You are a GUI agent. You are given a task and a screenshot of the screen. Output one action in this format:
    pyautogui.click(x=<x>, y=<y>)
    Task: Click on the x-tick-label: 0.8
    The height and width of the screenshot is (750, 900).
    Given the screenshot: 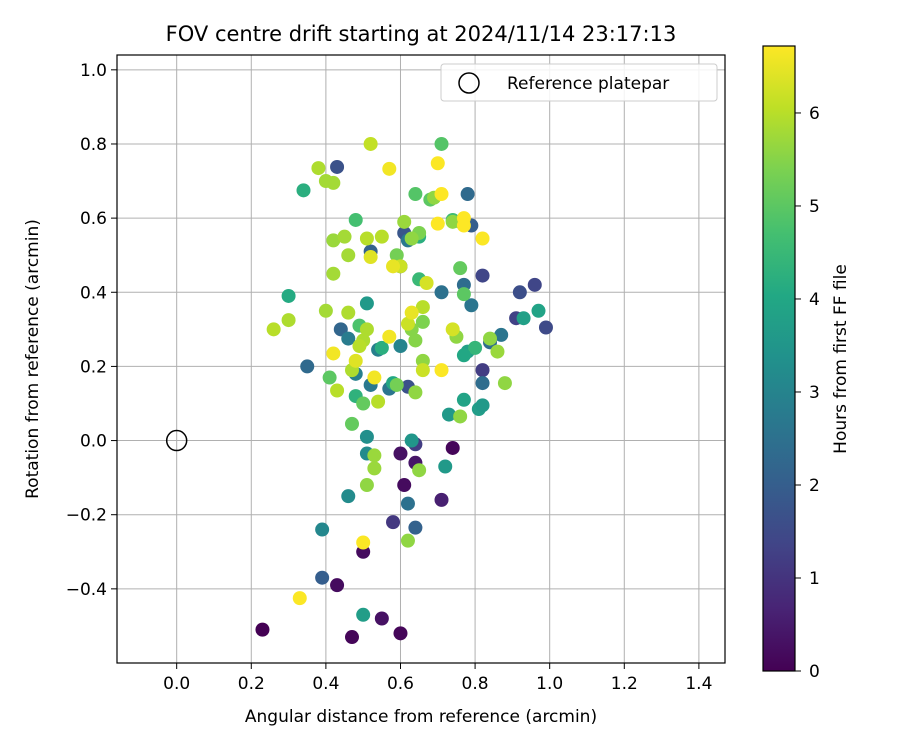 What is the action you would take?
    pyautogui.click(x=475, y=684)
    